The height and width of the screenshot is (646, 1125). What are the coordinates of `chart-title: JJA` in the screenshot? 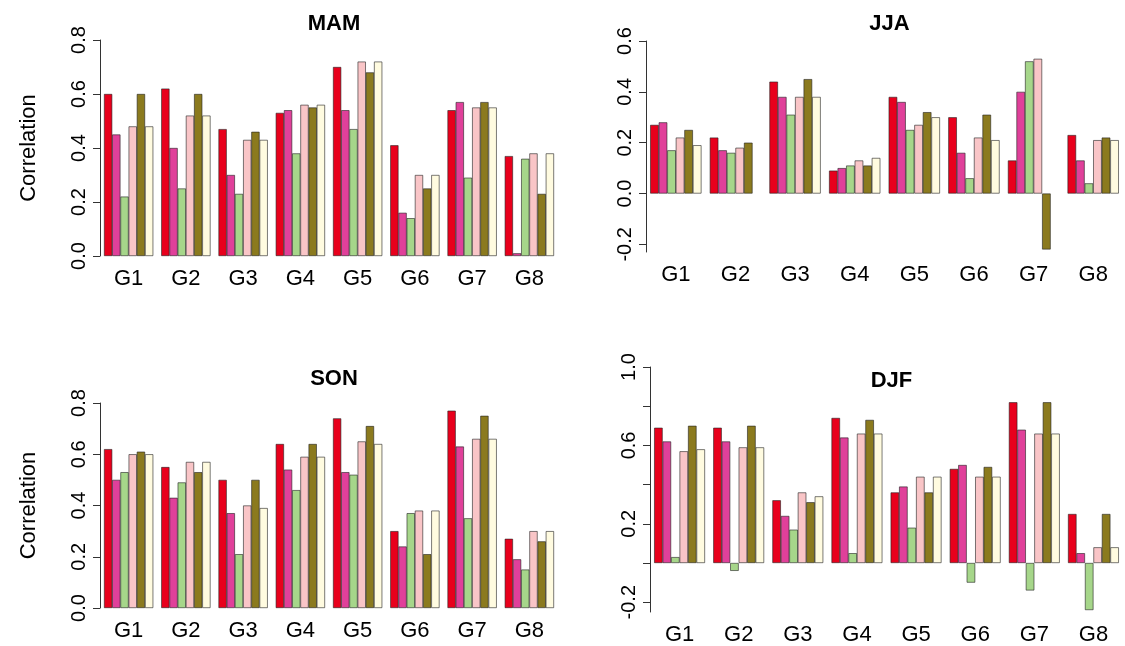 It's located at (889, 22).